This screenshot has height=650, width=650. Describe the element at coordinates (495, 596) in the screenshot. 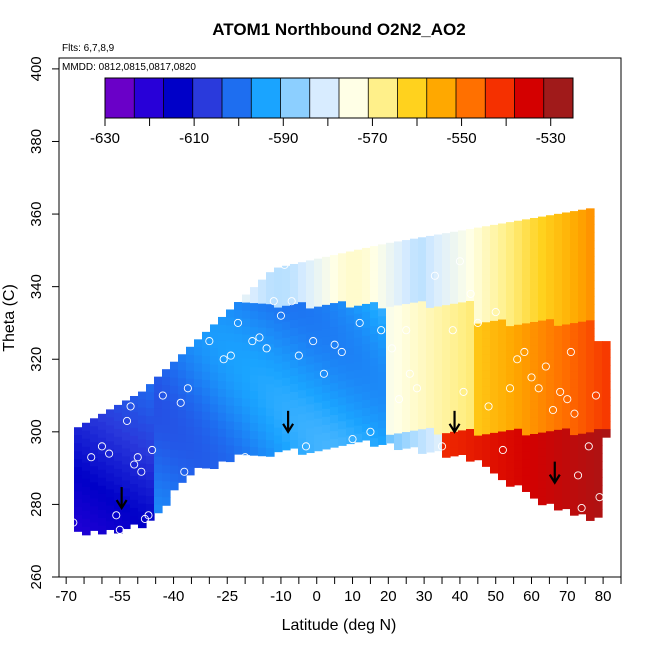

I see `x-tick-label: 50` at that location.